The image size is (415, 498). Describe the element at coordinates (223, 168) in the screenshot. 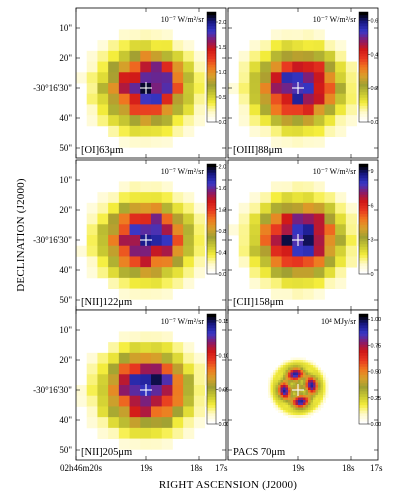

I see `colorbar-tick-label: 2.0` at that location.